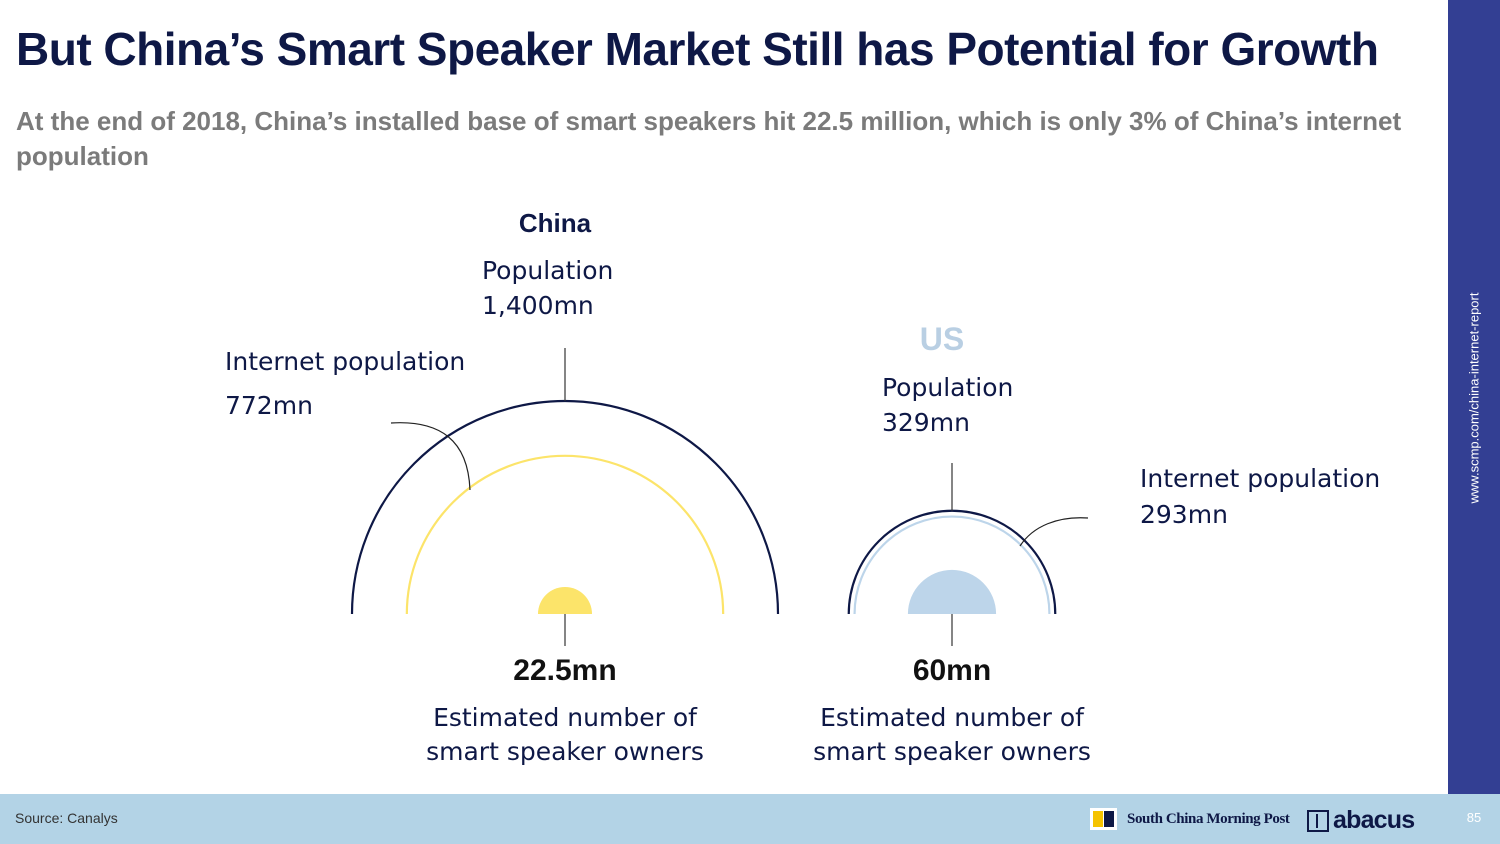 The image size is (1500, 844). Describe the element at coordinates (565, 717) in the screenshot. I see `china-owners-description: Estimated number of` at that location.